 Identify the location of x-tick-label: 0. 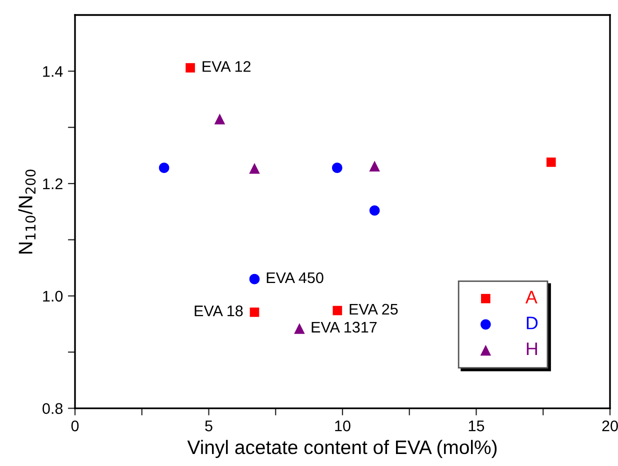
(75, 426).